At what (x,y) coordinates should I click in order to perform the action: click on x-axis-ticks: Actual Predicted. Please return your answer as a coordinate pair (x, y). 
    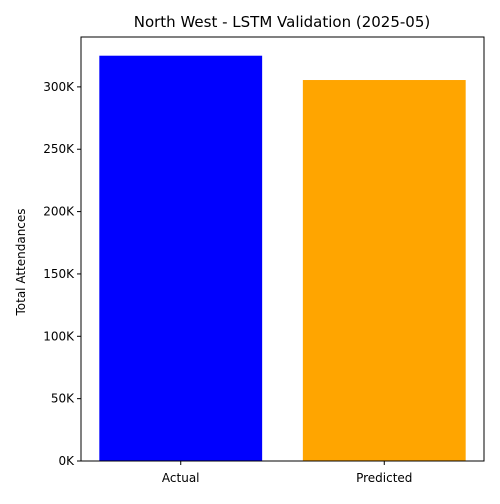
    Looking at the image, I should click on (287, 473).